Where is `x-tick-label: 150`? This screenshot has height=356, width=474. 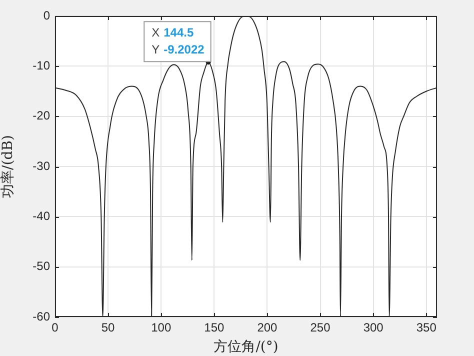
x-tick-label: 150 is located at coordinates (214, 327).